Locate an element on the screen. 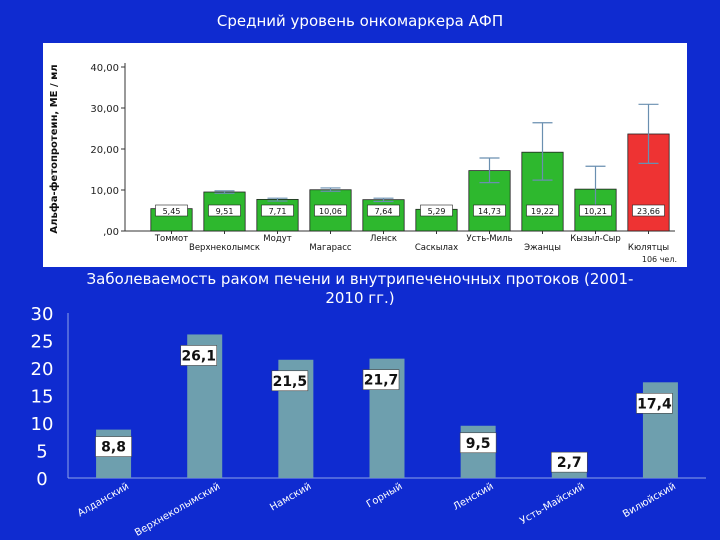 This screenshot has height=540, width=720. afp-y-tick-label: 40,00 is located at coordinates (104, 68).